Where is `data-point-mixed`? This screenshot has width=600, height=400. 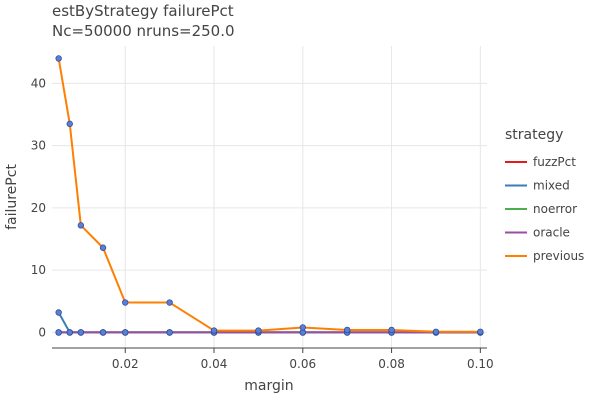 data-point-mixed is located at coordinates (58, 312).